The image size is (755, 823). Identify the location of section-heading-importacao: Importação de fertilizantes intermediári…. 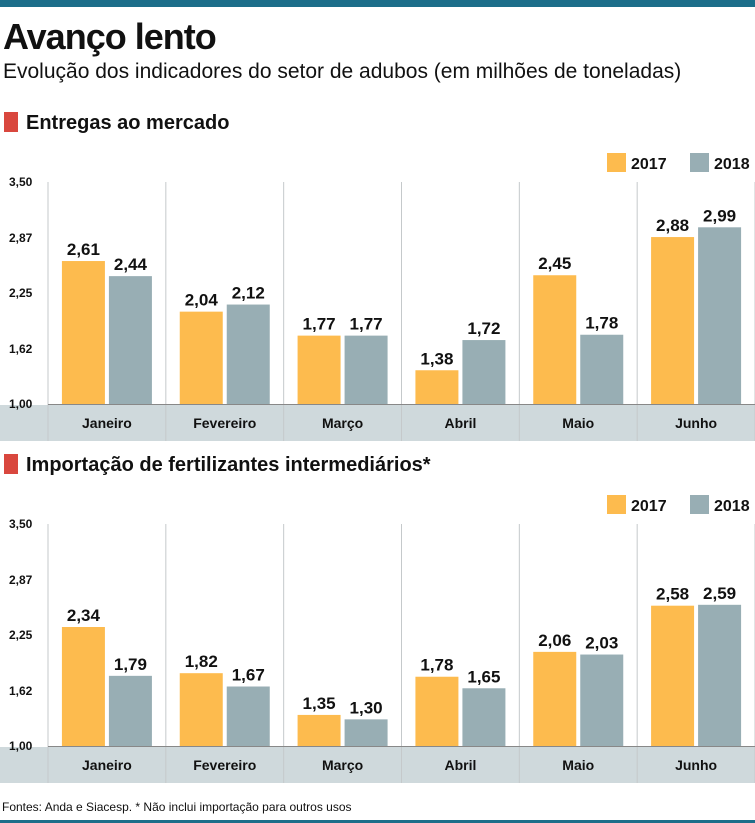
(217, 465).